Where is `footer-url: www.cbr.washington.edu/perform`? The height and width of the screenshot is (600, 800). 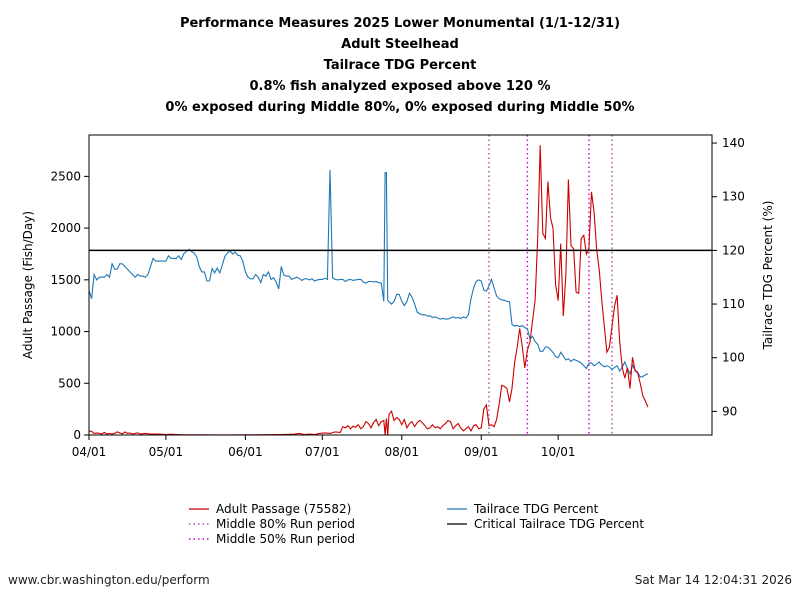 footer-url: www.cbr.washington.edu/perform is located at coordinates (109, 580).